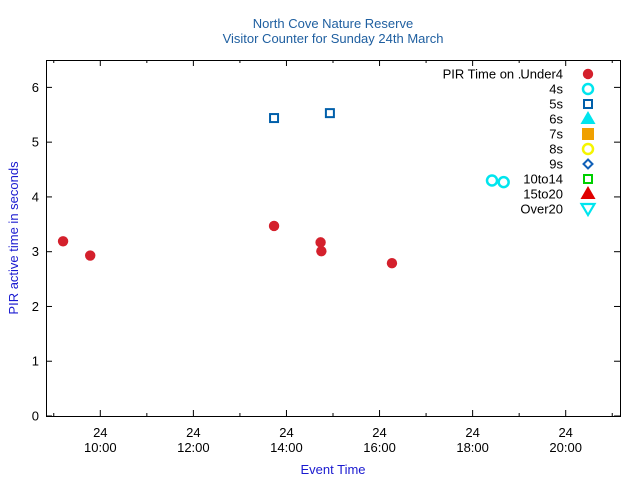 The image size is (640, 480). Describe the element at coordinates (588, 179) in the screenshot. I see `legend-marker-10to14` at that location.